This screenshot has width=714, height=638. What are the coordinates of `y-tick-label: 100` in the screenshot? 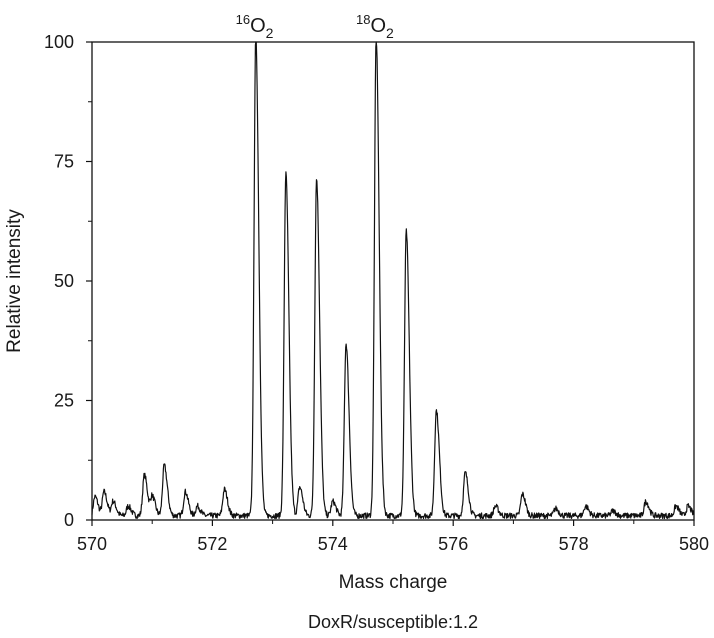 It's located at (59, 42).